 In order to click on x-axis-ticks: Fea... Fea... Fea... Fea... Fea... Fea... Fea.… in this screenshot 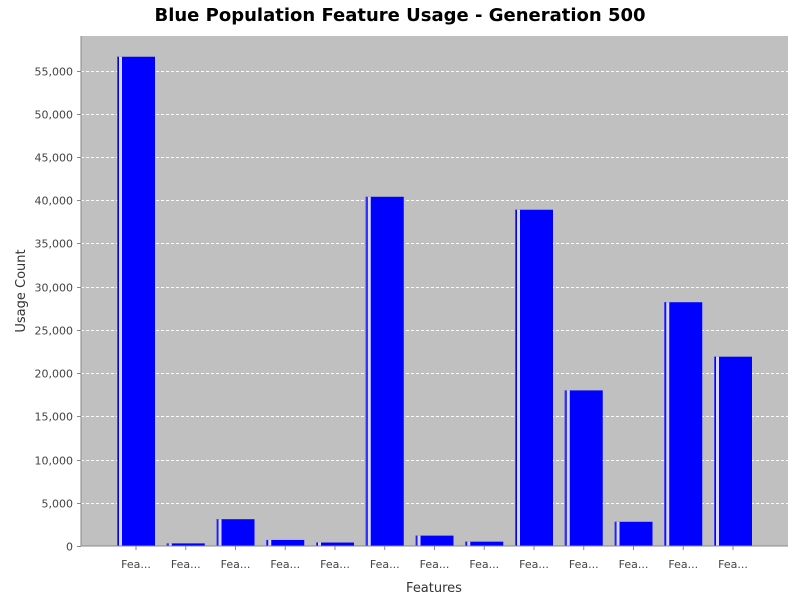, I will do `click(434, 558)`.